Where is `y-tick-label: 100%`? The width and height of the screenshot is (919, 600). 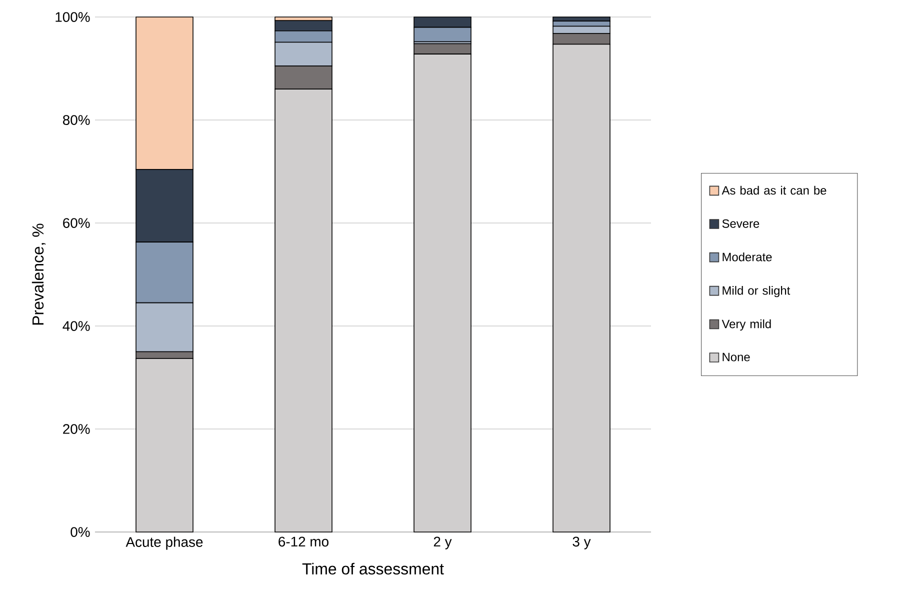
y-tick-label: 100% is located at coordinates (73, 17).